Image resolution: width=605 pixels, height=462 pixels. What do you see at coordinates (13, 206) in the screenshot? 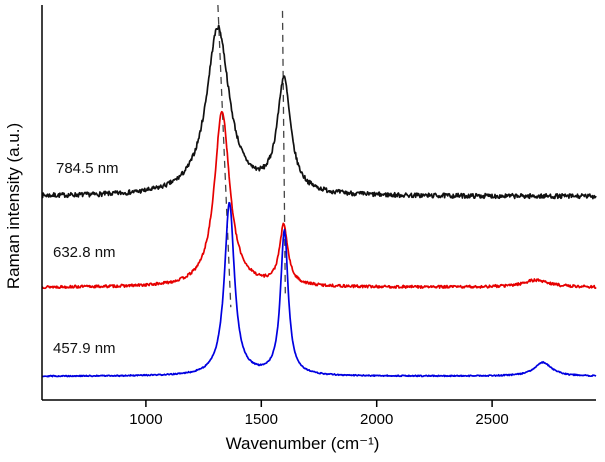
I see `y-axis-label: Raman intensity (a.u.)` at bounding box center [13, 206].